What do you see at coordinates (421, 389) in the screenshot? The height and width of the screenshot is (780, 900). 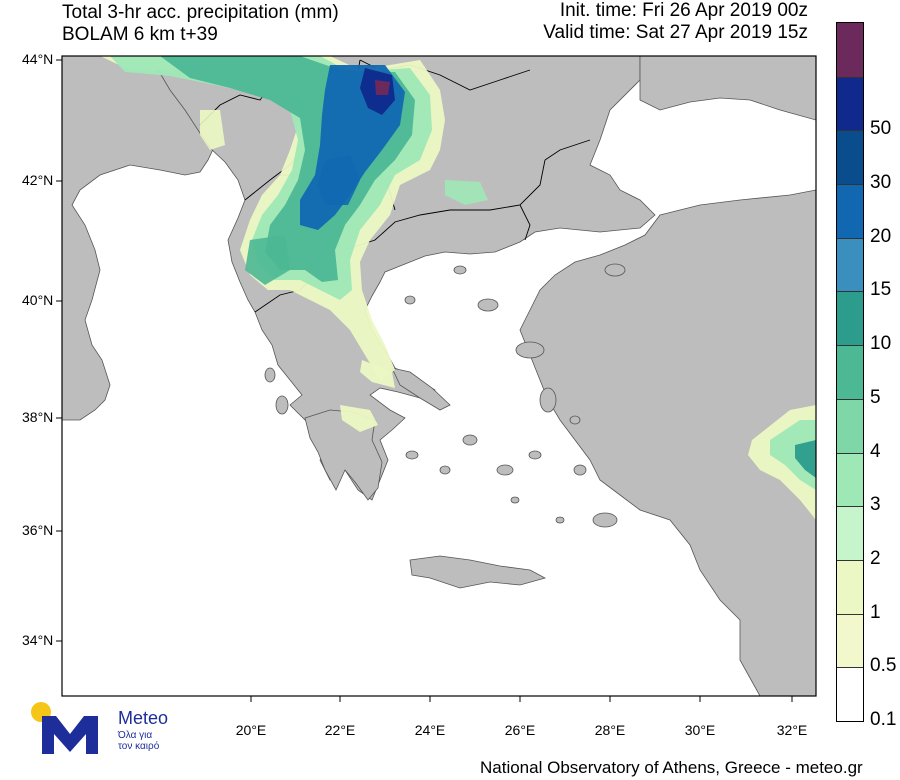 I see `land-evia` at bounding box center [421, 389].